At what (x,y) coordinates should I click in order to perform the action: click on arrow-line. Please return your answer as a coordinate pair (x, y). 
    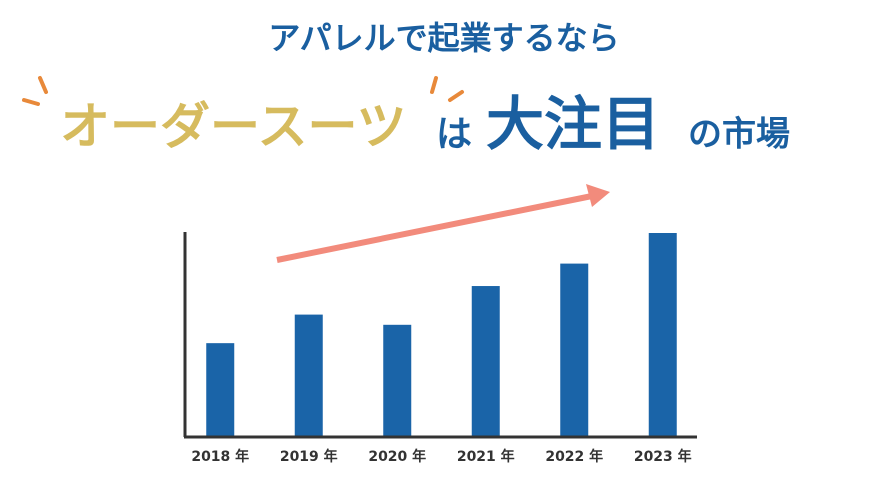
    Looking at the image, I should click on (434, 228).